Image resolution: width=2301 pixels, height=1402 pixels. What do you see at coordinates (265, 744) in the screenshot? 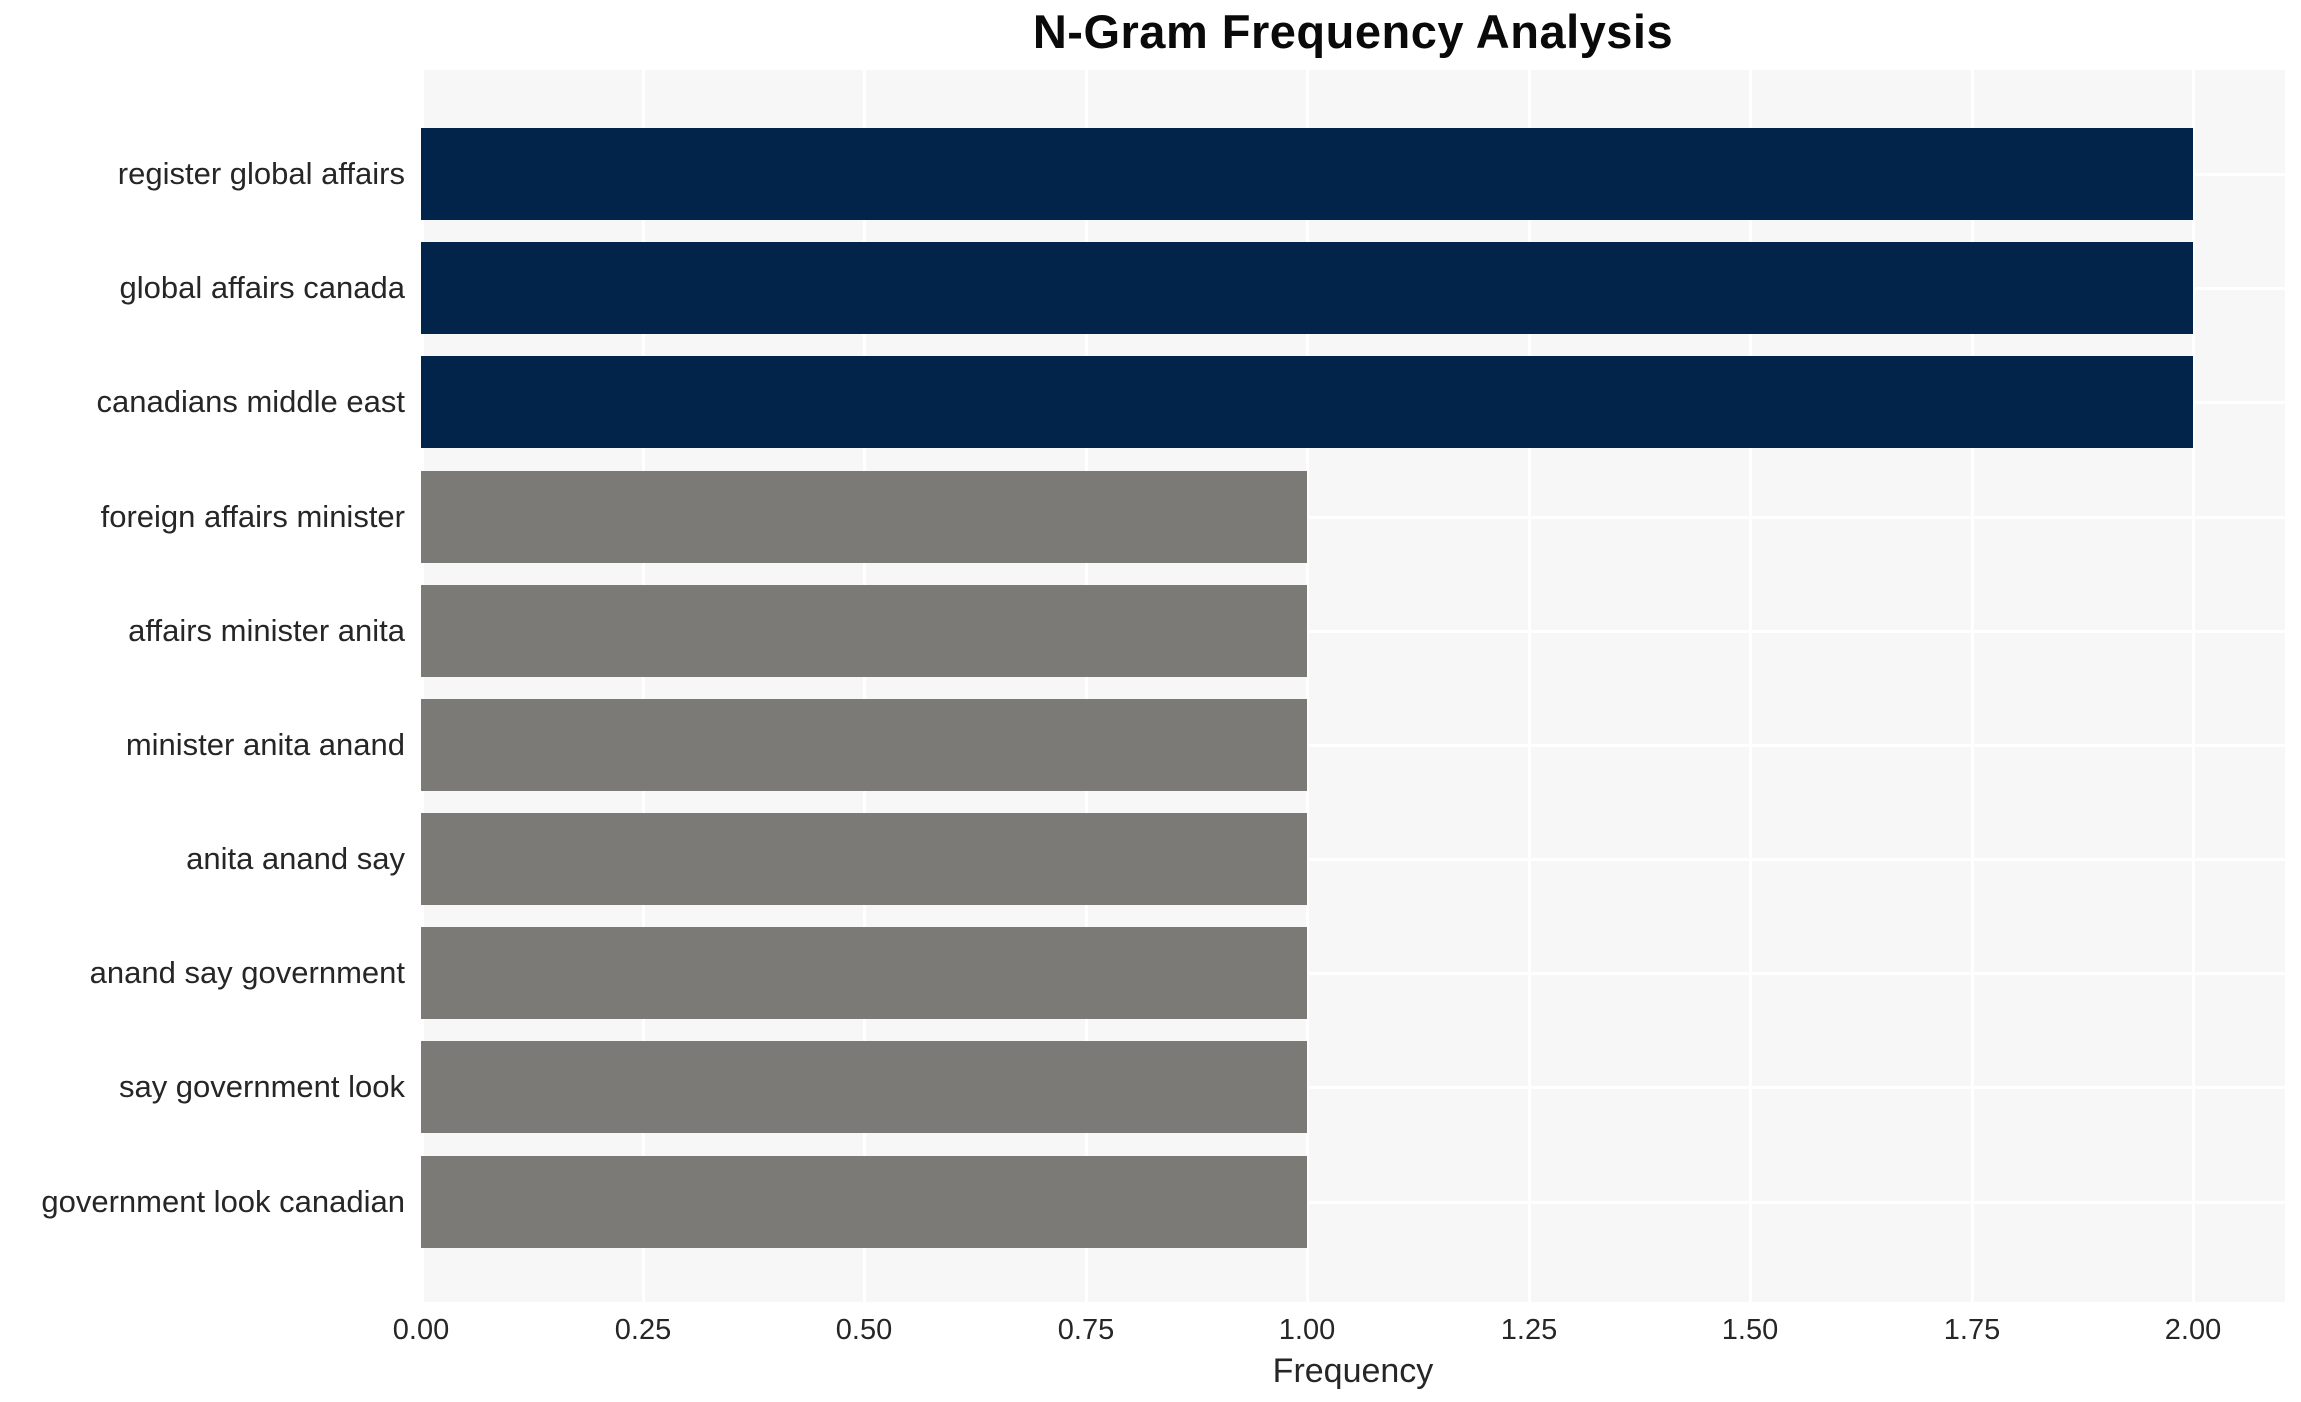
I see `y-tick-label: minister anita anand` at bounding box center [265, 744].